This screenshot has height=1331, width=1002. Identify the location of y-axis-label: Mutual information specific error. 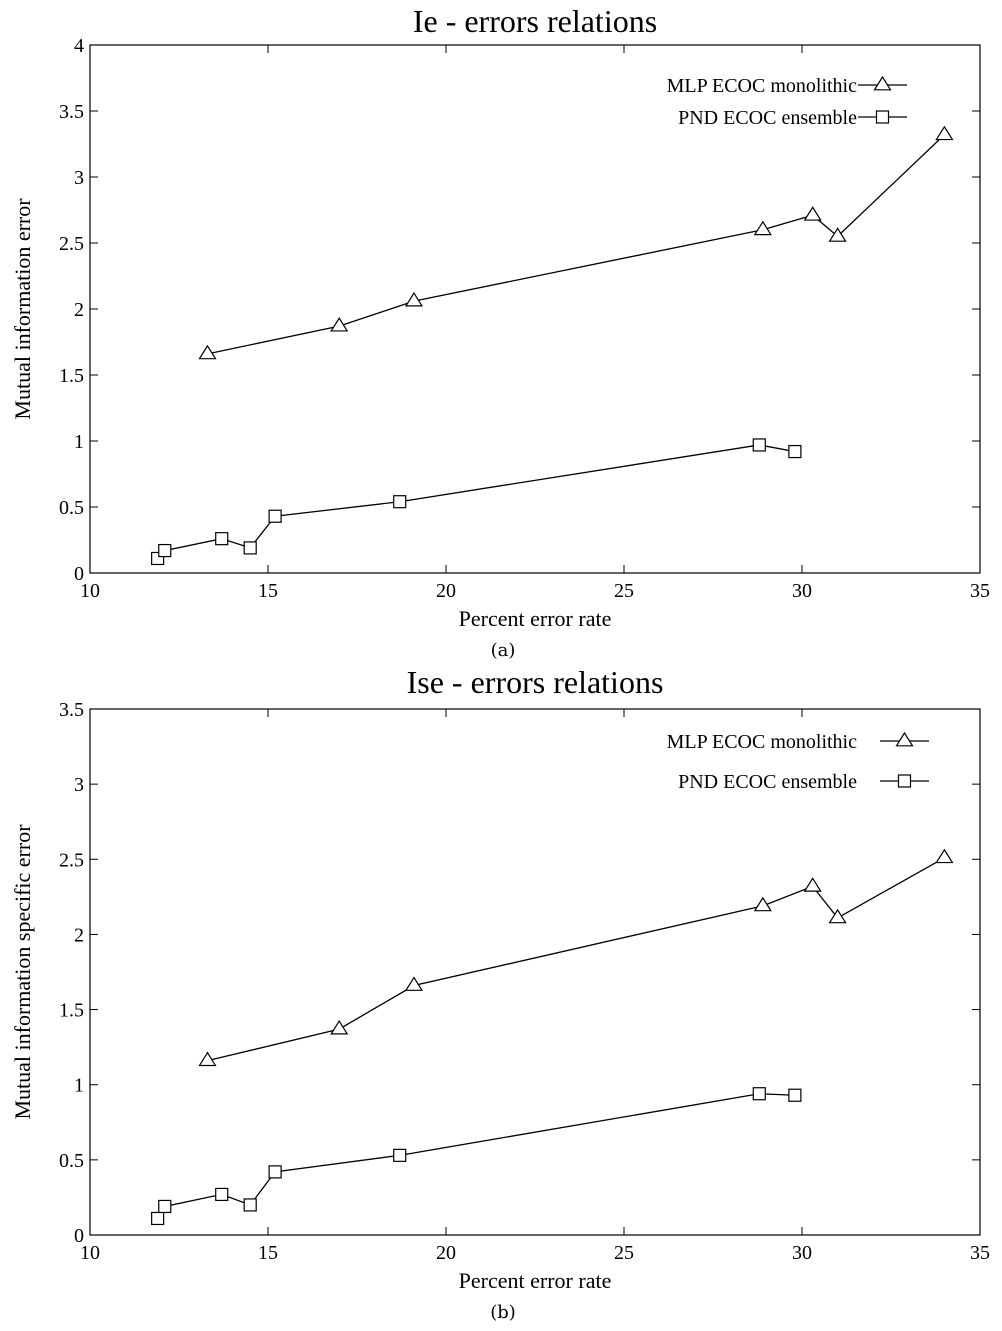
(22, 972).